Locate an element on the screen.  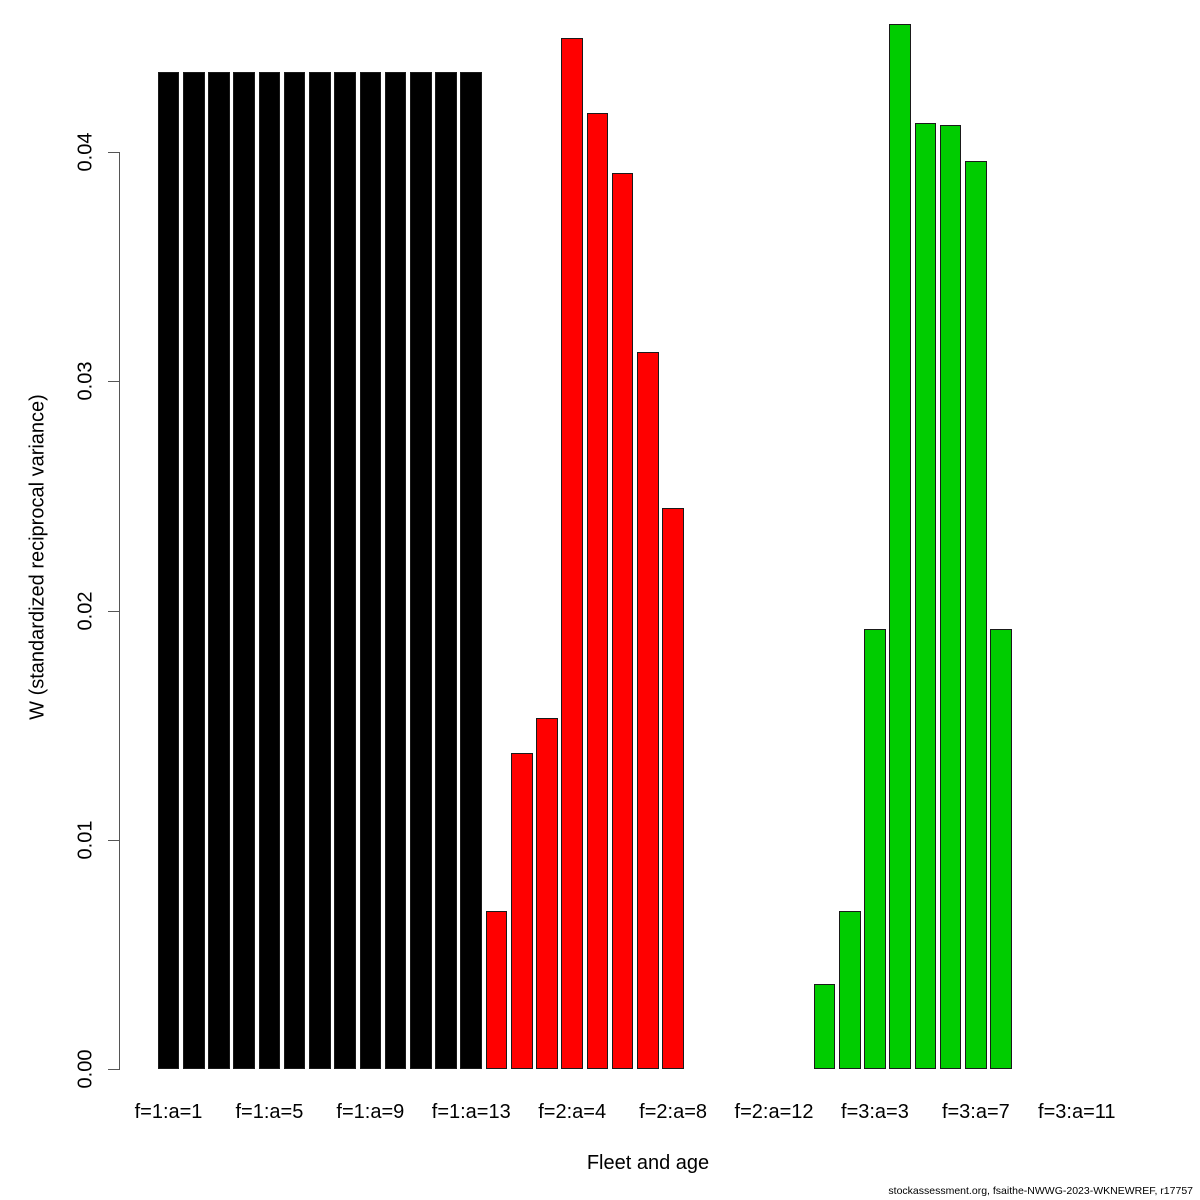
bar-f=3:a=4 is located at coordinates (900, 546).